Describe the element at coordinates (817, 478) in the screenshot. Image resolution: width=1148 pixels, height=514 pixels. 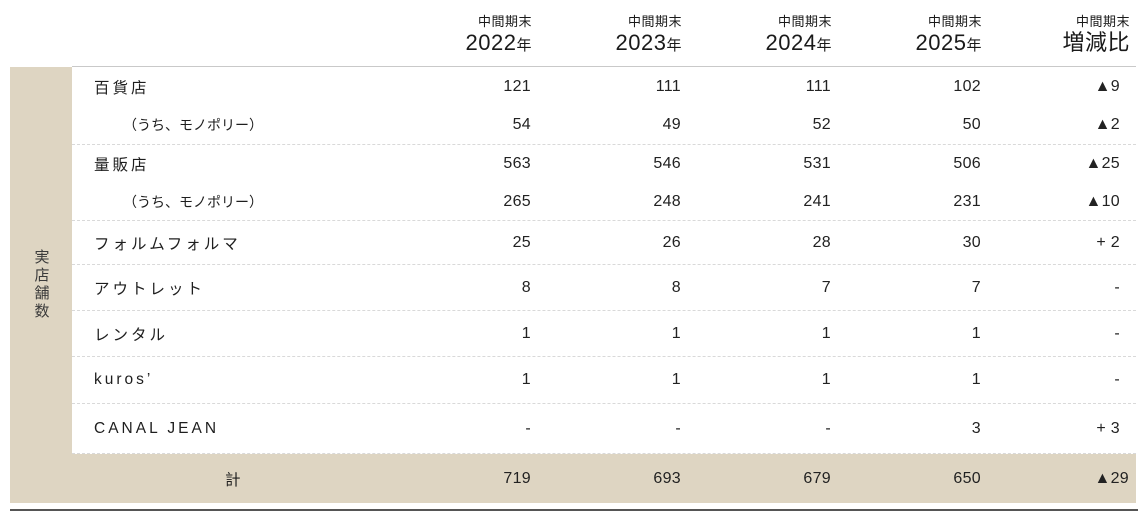
I see `total-value-cell: 679` at that location.